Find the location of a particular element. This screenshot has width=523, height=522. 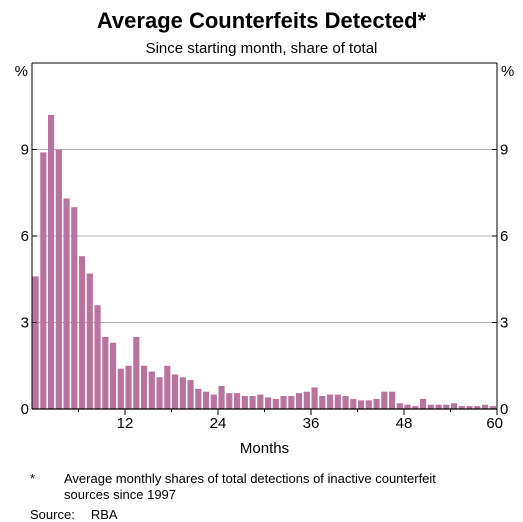

x-tick-label-60: 60 is located at coordinates (494, 423).